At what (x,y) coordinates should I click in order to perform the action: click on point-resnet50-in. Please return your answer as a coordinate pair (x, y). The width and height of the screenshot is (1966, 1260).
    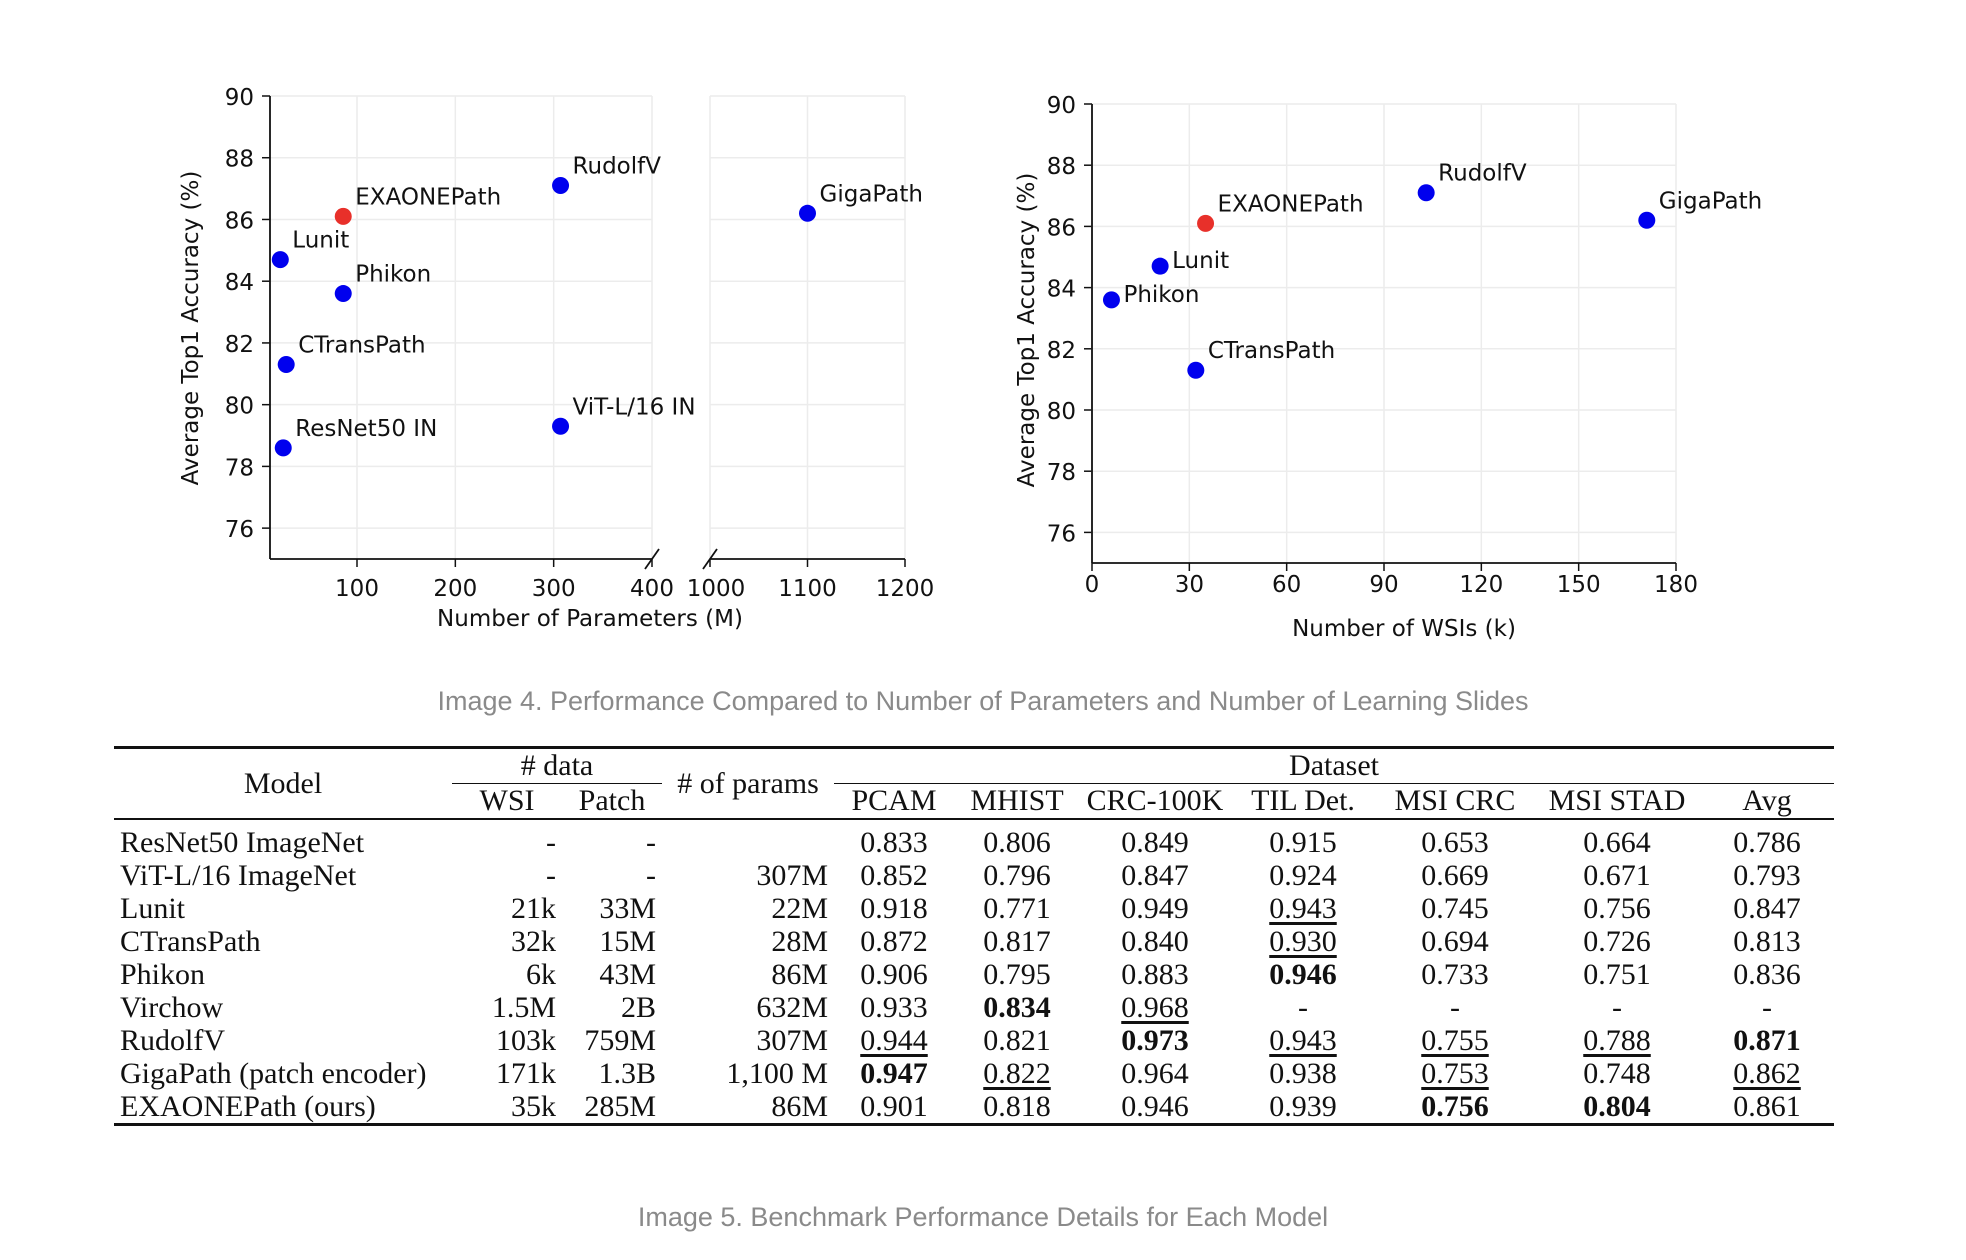
    Looking at the image, I should click on (283, 448).